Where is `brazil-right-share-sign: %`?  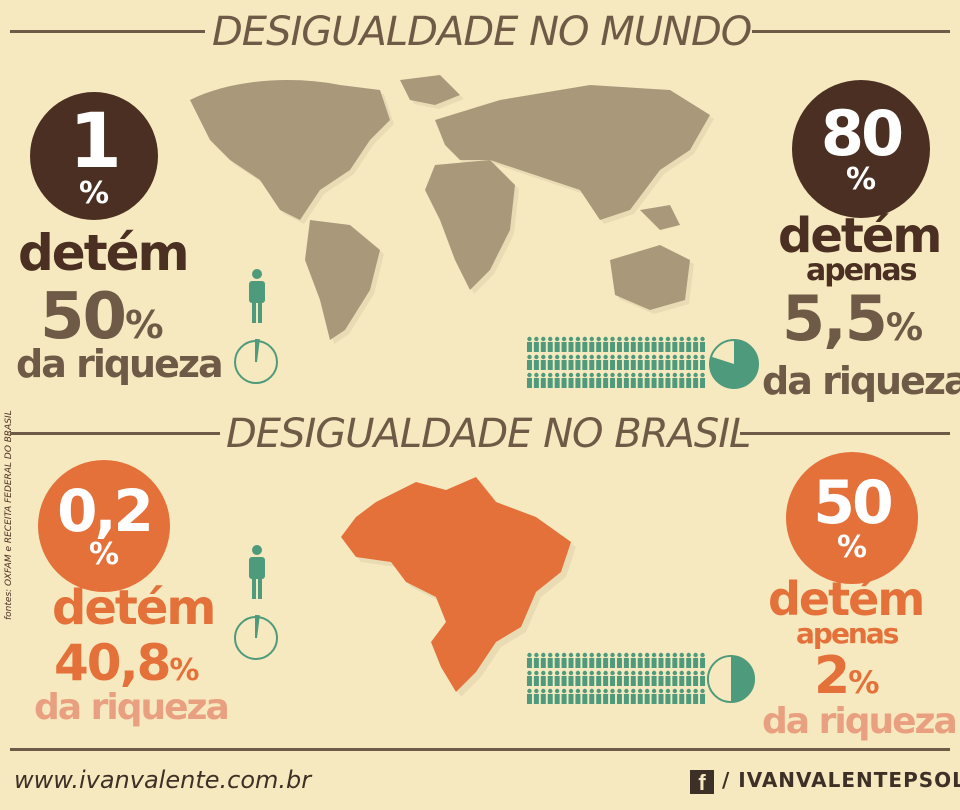
brazil-right-share-sign: % is located at coordinates (864, 683).